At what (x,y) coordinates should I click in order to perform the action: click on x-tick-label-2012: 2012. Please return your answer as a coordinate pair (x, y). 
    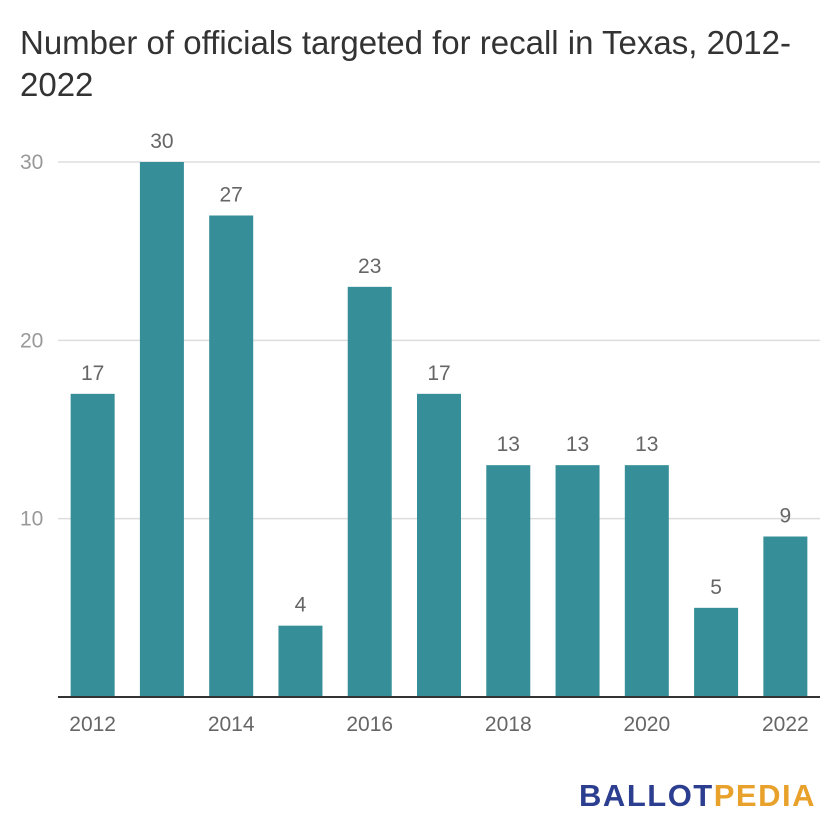
    Looking at the image, I should click on (92, 724).